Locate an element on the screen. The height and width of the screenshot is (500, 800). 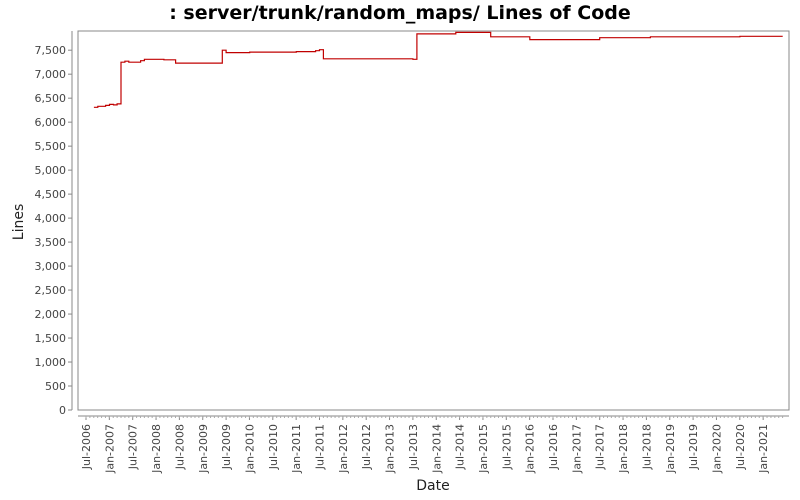
x-tick-label: Jul-2011 is located at coordinates (320, 447).